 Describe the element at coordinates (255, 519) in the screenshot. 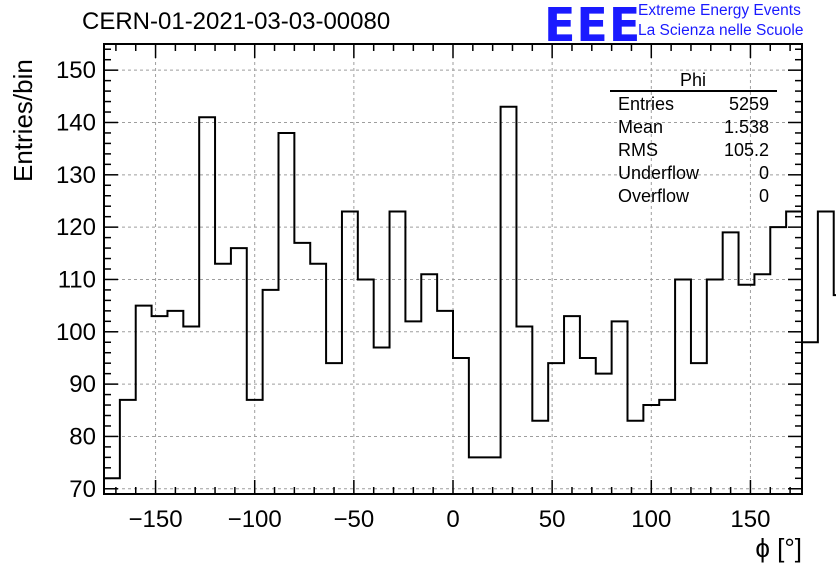

I see `x-tick-label: −100` at that location.